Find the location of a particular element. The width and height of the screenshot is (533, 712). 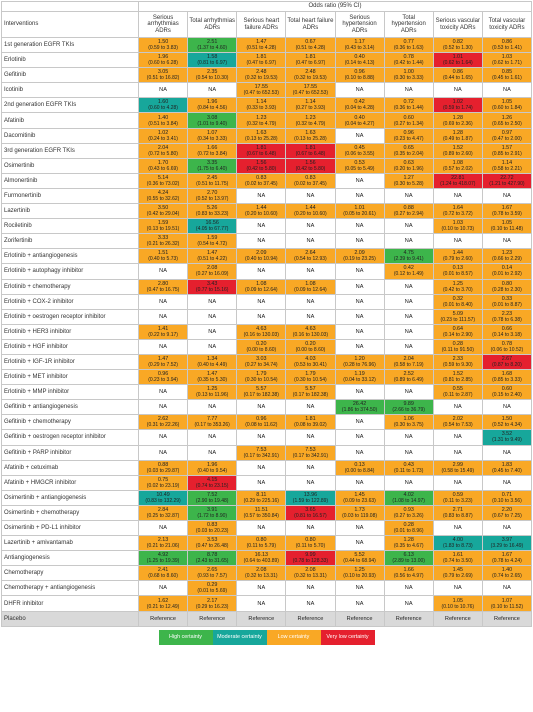

odds-ratio-cell: 0.28 (0.11 to 91.50) is located at coordinates (457, 346).